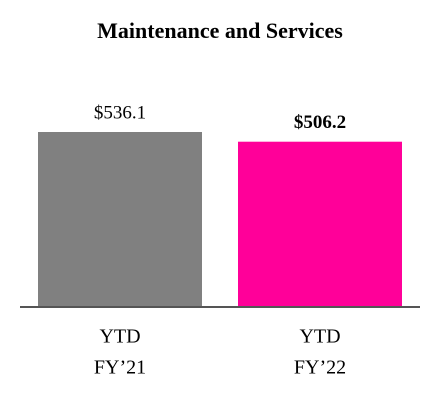 The image size is (440, 400). What do you see at coordinates (120, 368) in the screenshot?
I see `category-label: FY’21` at bounding box center [120, 368].